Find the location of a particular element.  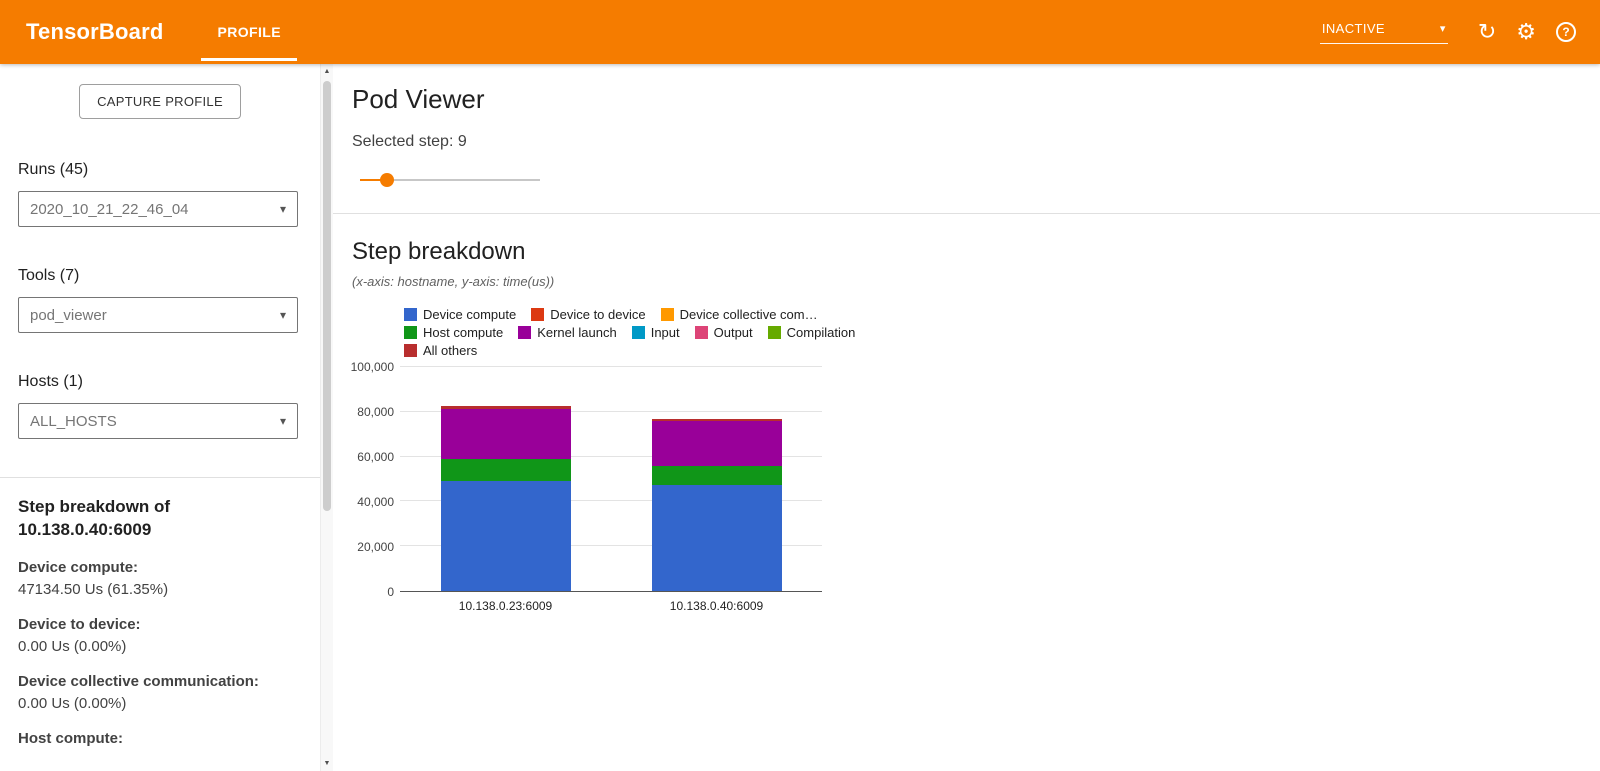

stat-device-compute: Device compute: 47134.50 Us (61.35%) is located at coordinates (160, 578).